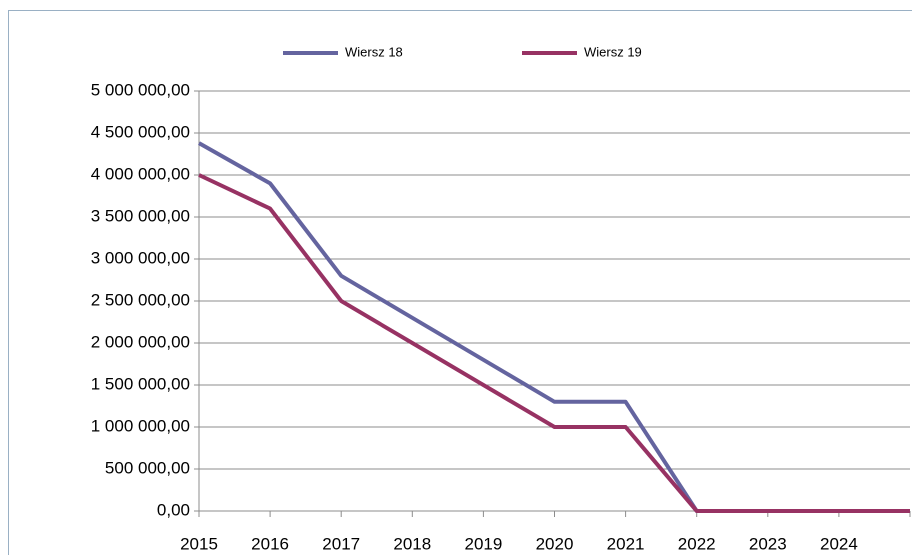 The height and width of the screenshot is (555, 912). I want to click on y-tick-label: 500 000,00, so click(147, 467).